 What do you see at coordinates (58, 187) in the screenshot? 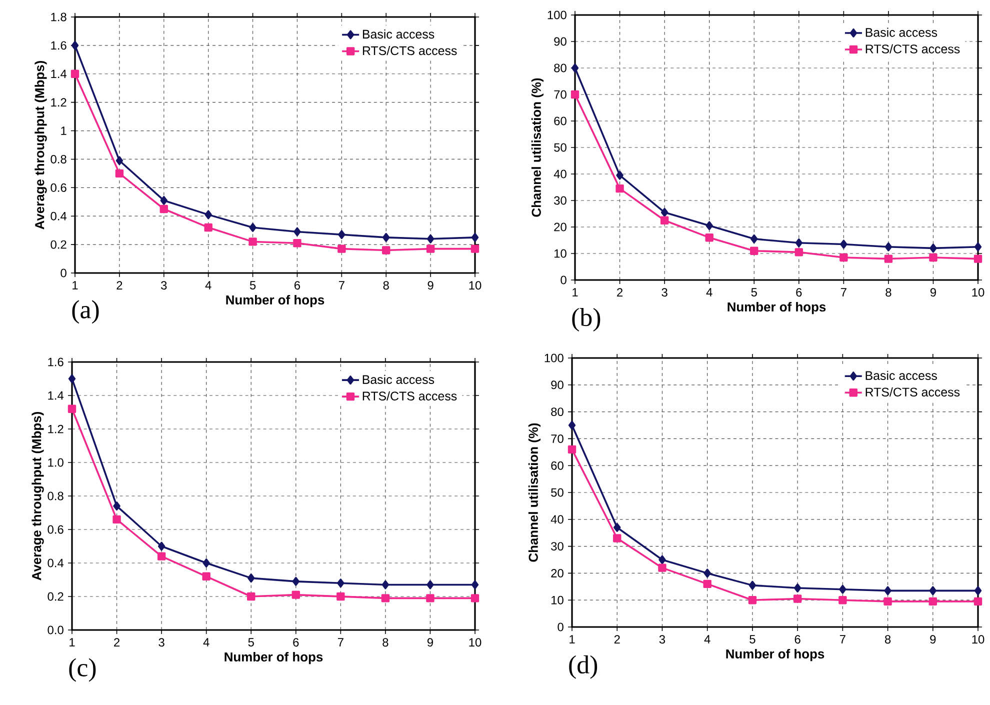
I see `y-tick-label: 0.6` at bounding box center [58, 187].